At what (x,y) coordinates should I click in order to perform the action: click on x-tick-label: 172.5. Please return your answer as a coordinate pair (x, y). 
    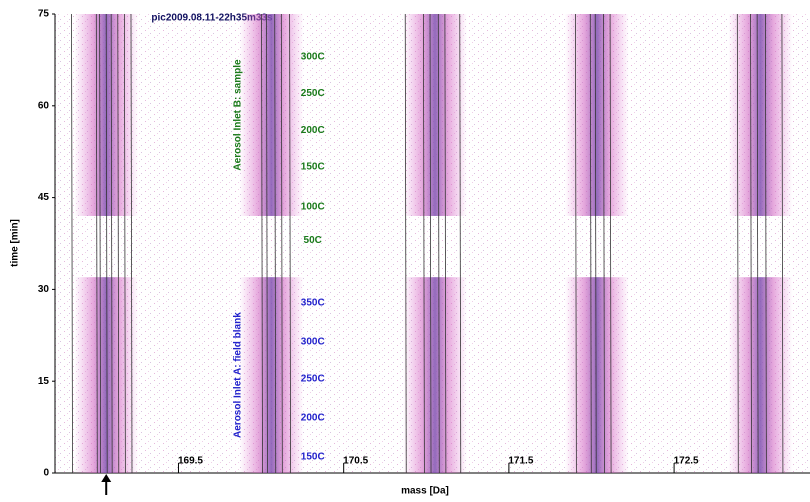
    Looking at the image, I should click on (686, 461).